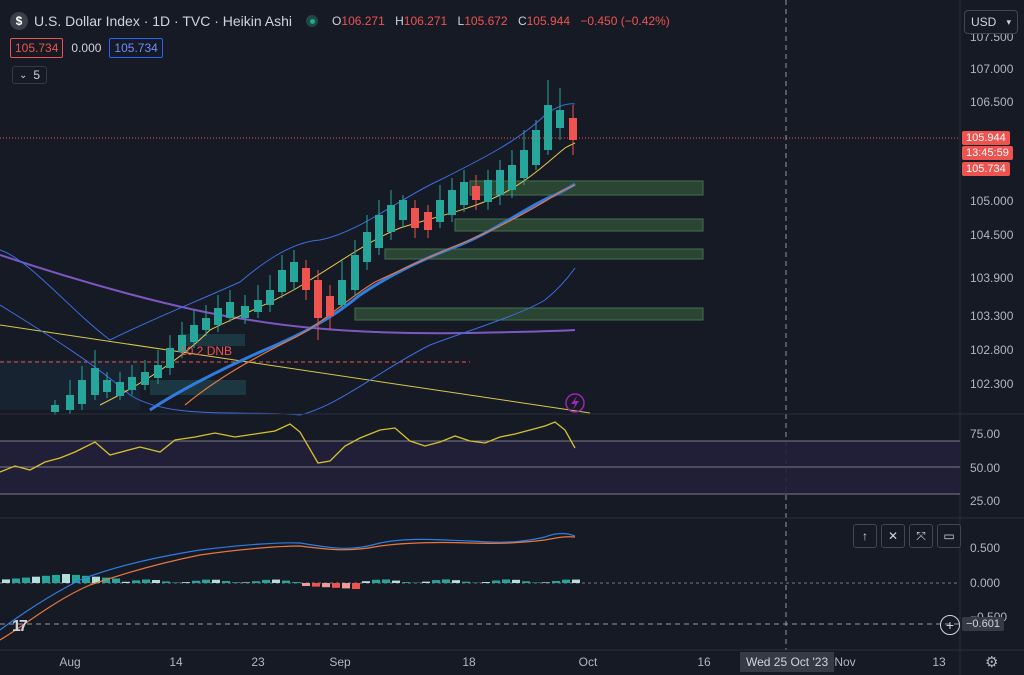 The width and height of the screenshot is (1024, 675). I want to click on symbol-icon: $, so click(19, 21).